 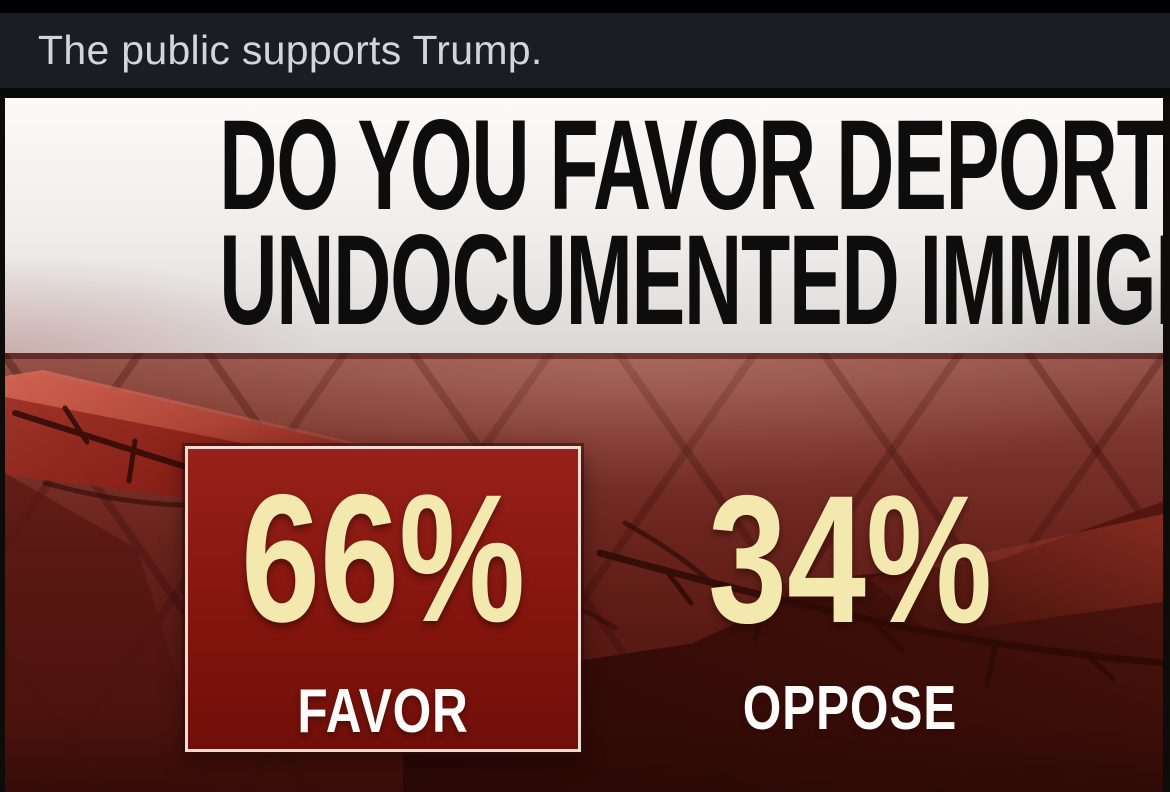 I want to click on favor-percentage: 66%, so click(x=383, y=558).